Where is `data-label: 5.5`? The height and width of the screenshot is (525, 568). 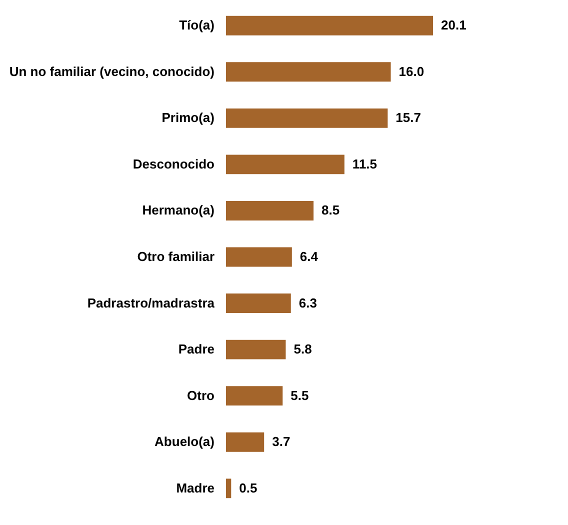
data-label: 5.5 is located at coordinates (299, 395).